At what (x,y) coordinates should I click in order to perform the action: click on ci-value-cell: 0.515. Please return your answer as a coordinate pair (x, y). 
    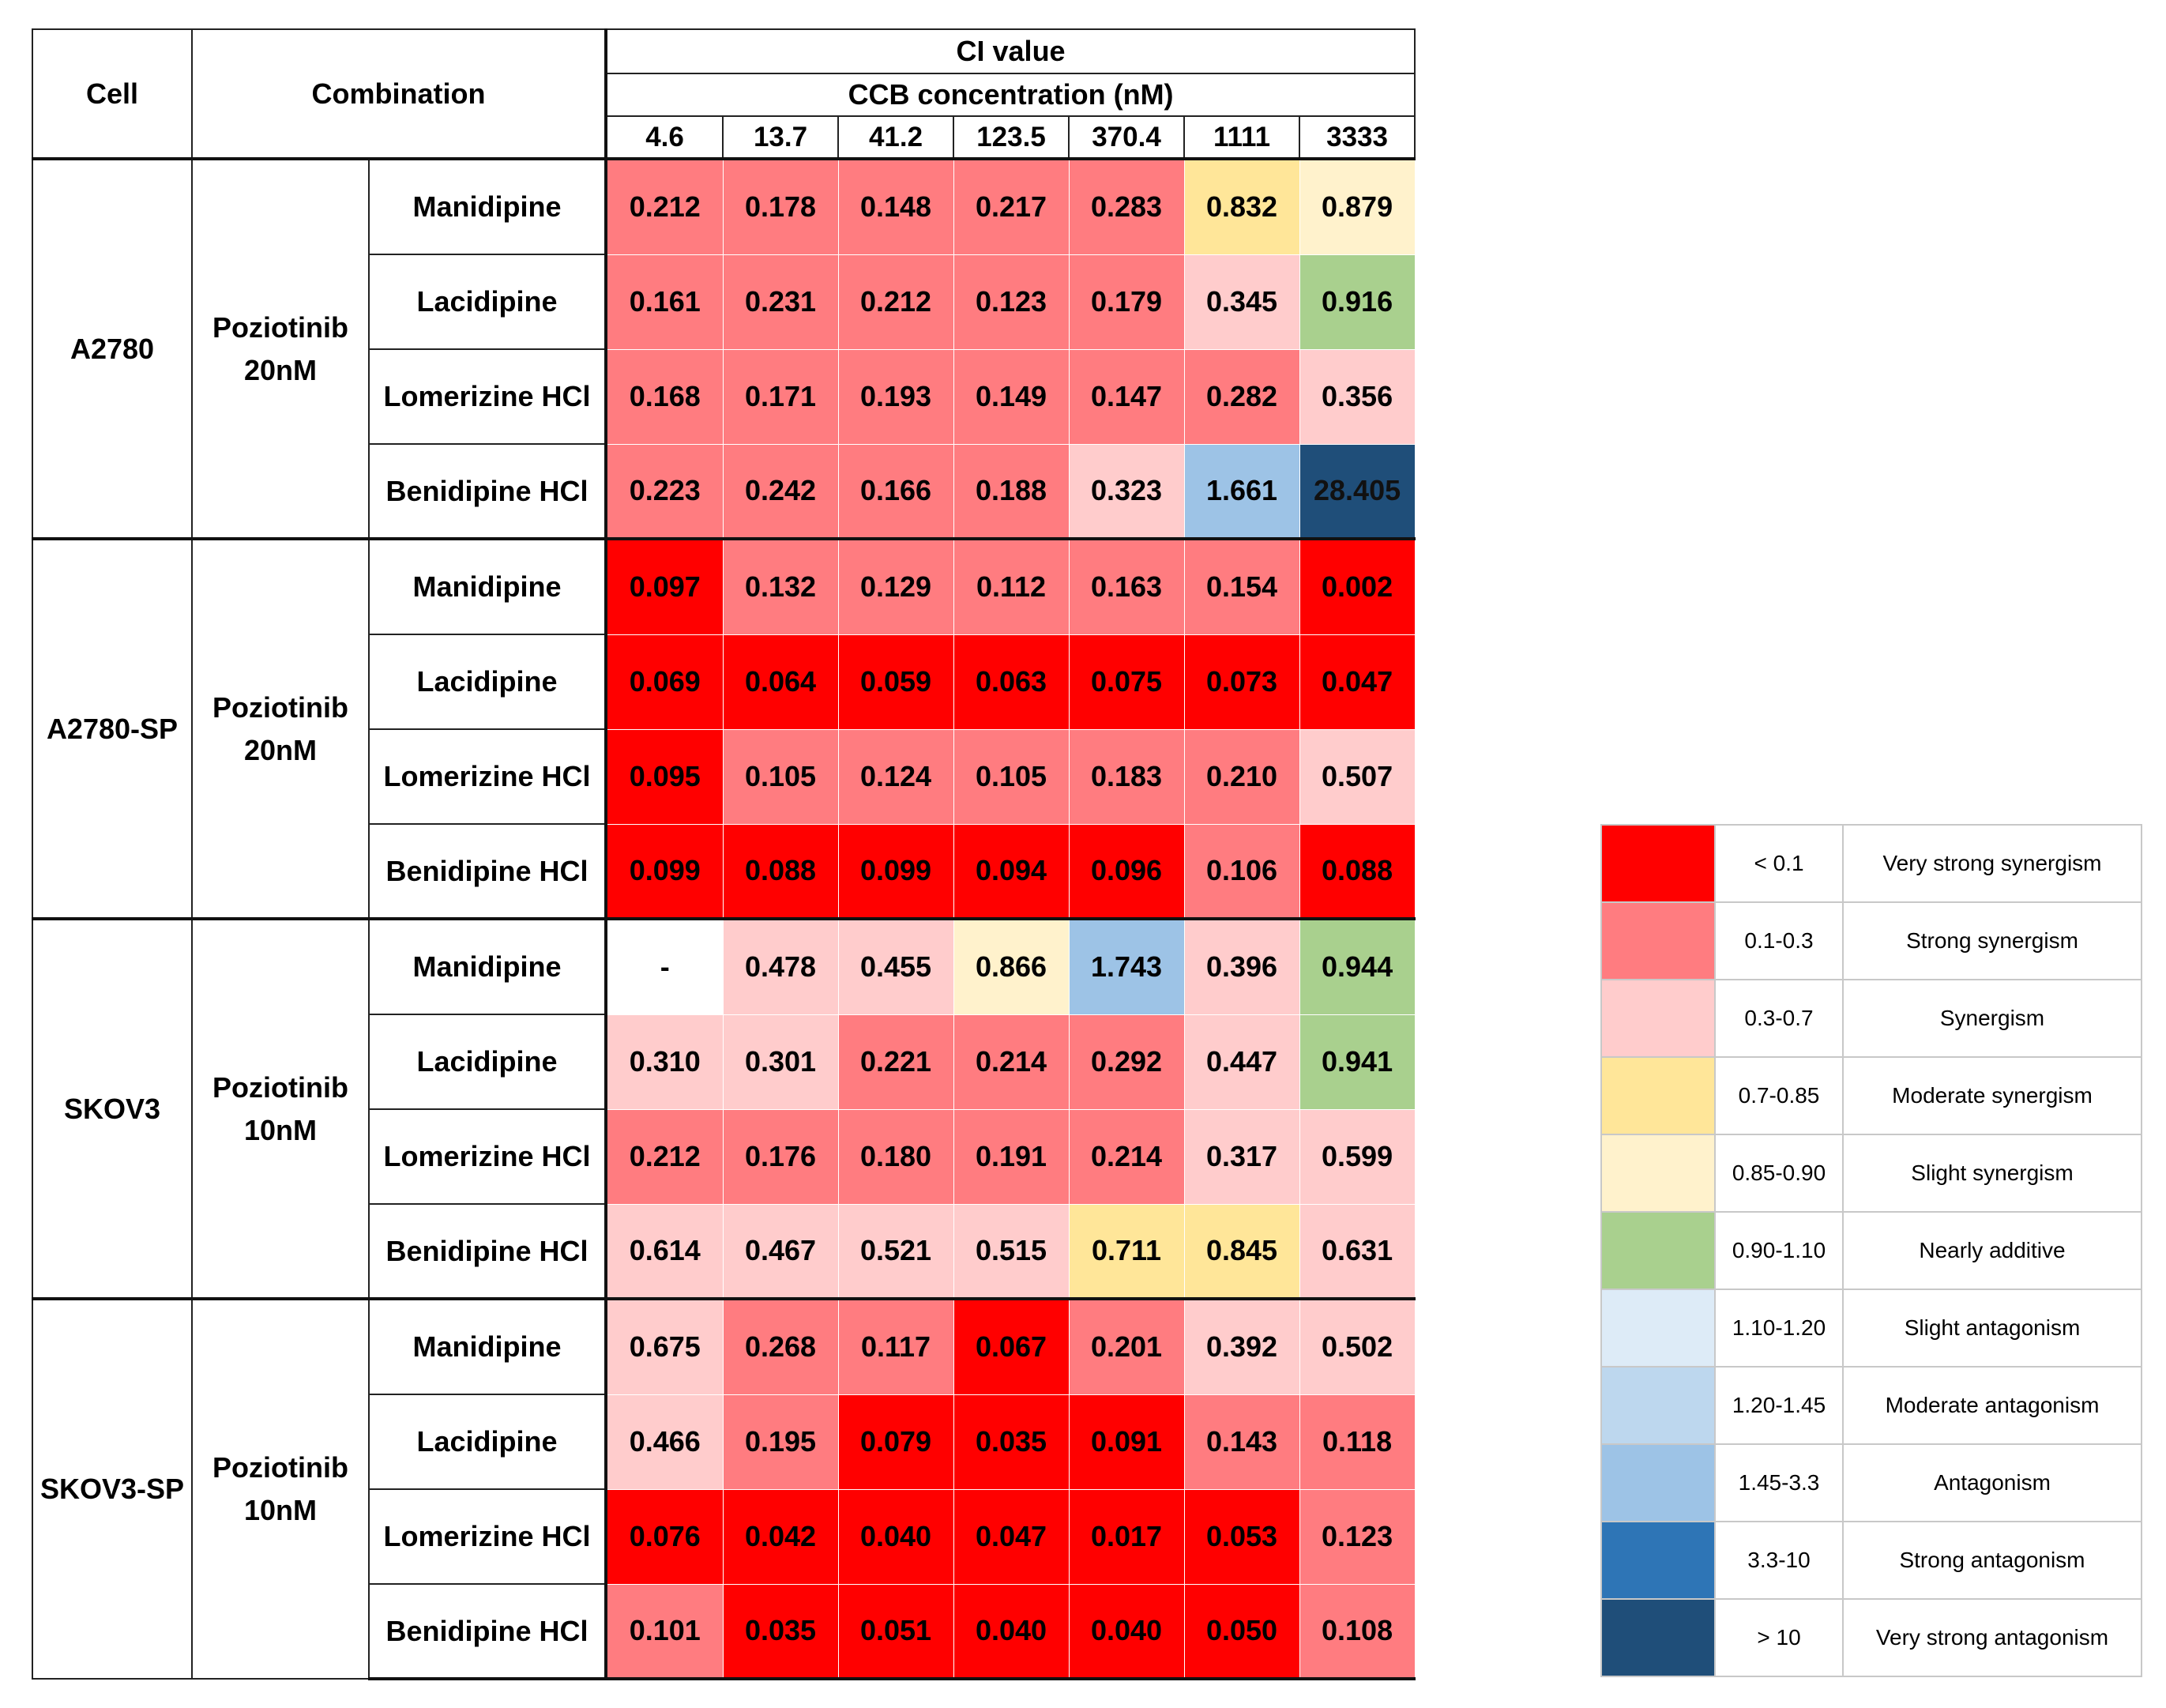
    Looking at the image, I should click on (1011, 1251).